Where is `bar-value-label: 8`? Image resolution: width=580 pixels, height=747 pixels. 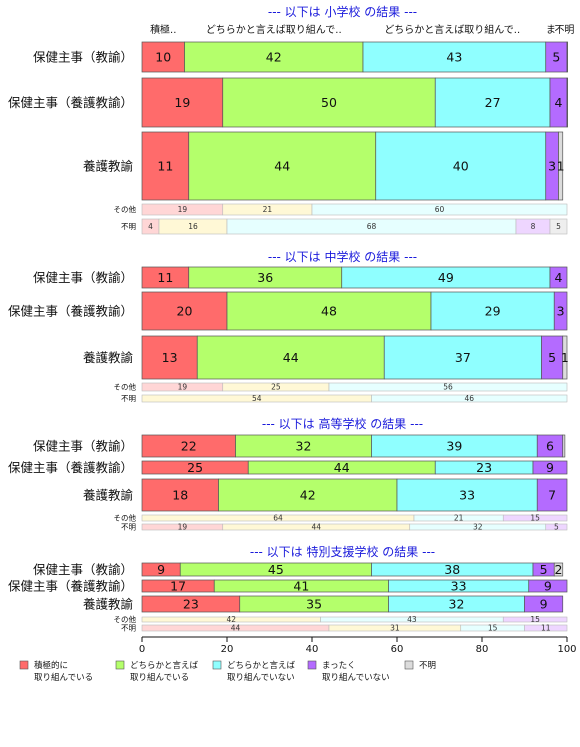 bar-value-label: 8 is located at coordinates (533, 226).